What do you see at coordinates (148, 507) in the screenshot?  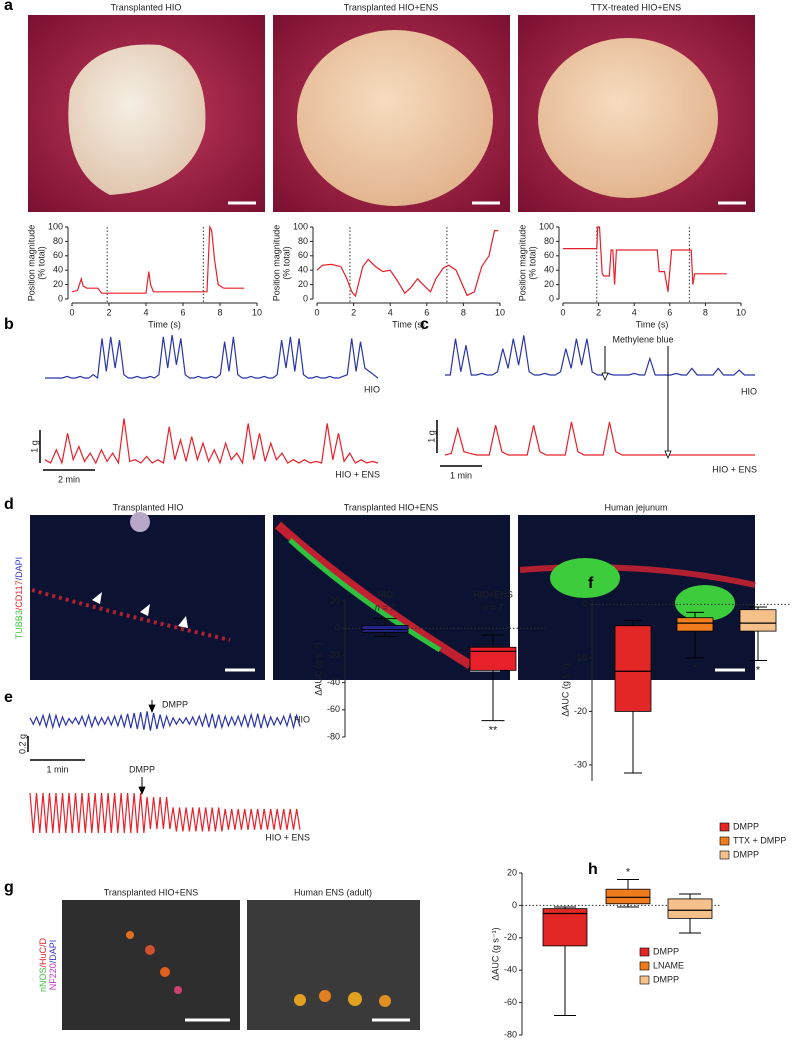 I see `image-title: Transplanted HIO` at bounding box center [148, 507].